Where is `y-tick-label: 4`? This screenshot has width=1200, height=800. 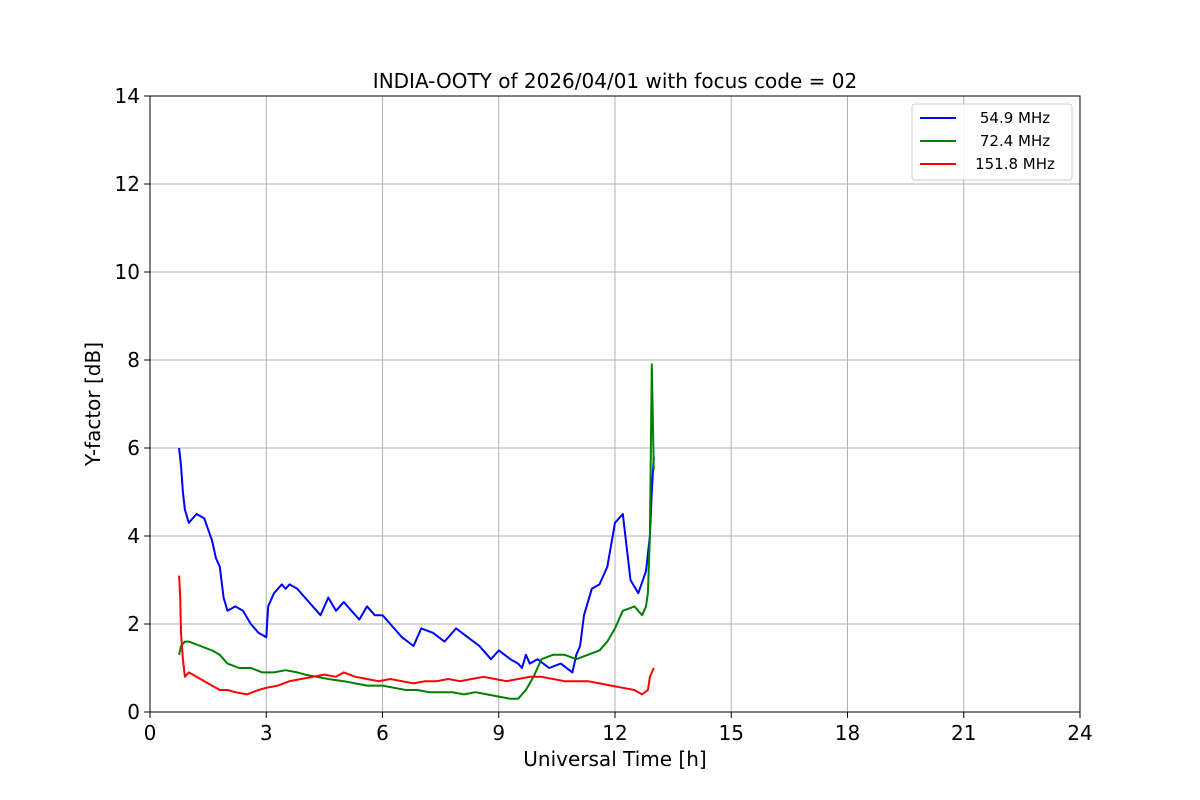 y-tick-label: 4 is located at coordinates (133, 536).